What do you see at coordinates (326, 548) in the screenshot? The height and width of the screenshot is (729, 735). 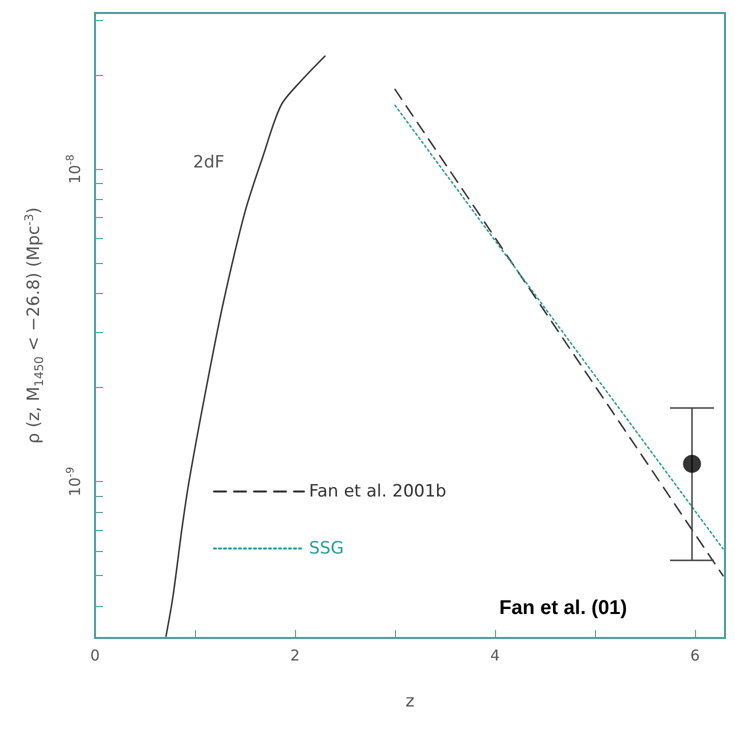 I see `text: SSG` at bounding box center [326, 548].